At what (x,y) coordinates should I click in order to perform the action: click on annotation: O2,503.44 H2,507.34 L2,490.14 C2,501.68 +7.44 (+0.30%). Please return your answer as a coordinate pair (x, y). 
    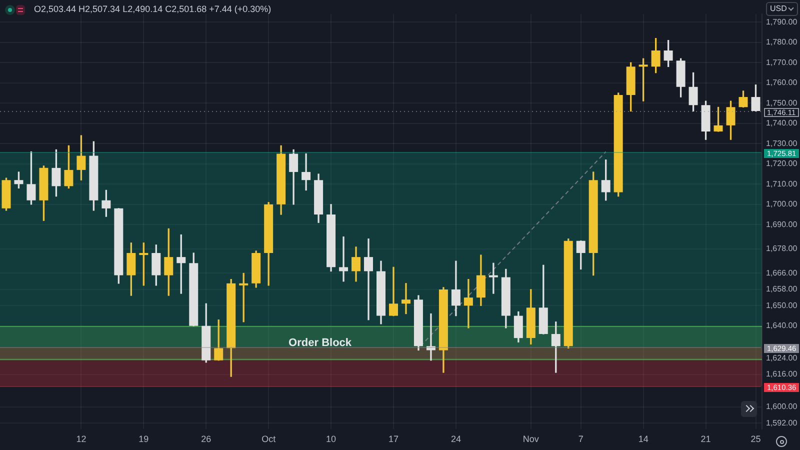
    Looking at the image, I should click on (153, 9).